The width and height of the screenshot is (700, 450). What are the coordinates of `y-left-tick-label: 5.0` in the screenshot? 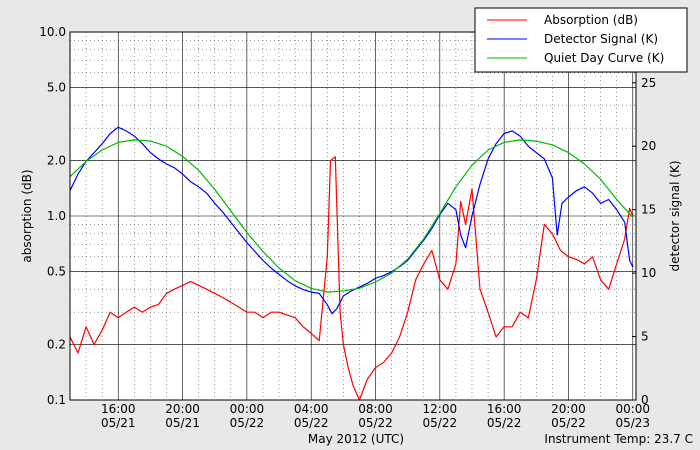 It's located at (56, 87).